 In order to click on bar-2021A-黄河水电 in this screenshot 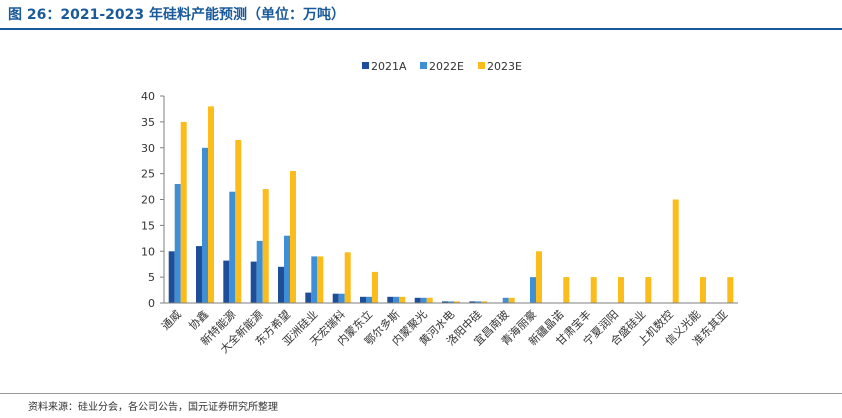, I will do `click(445, 302)`.